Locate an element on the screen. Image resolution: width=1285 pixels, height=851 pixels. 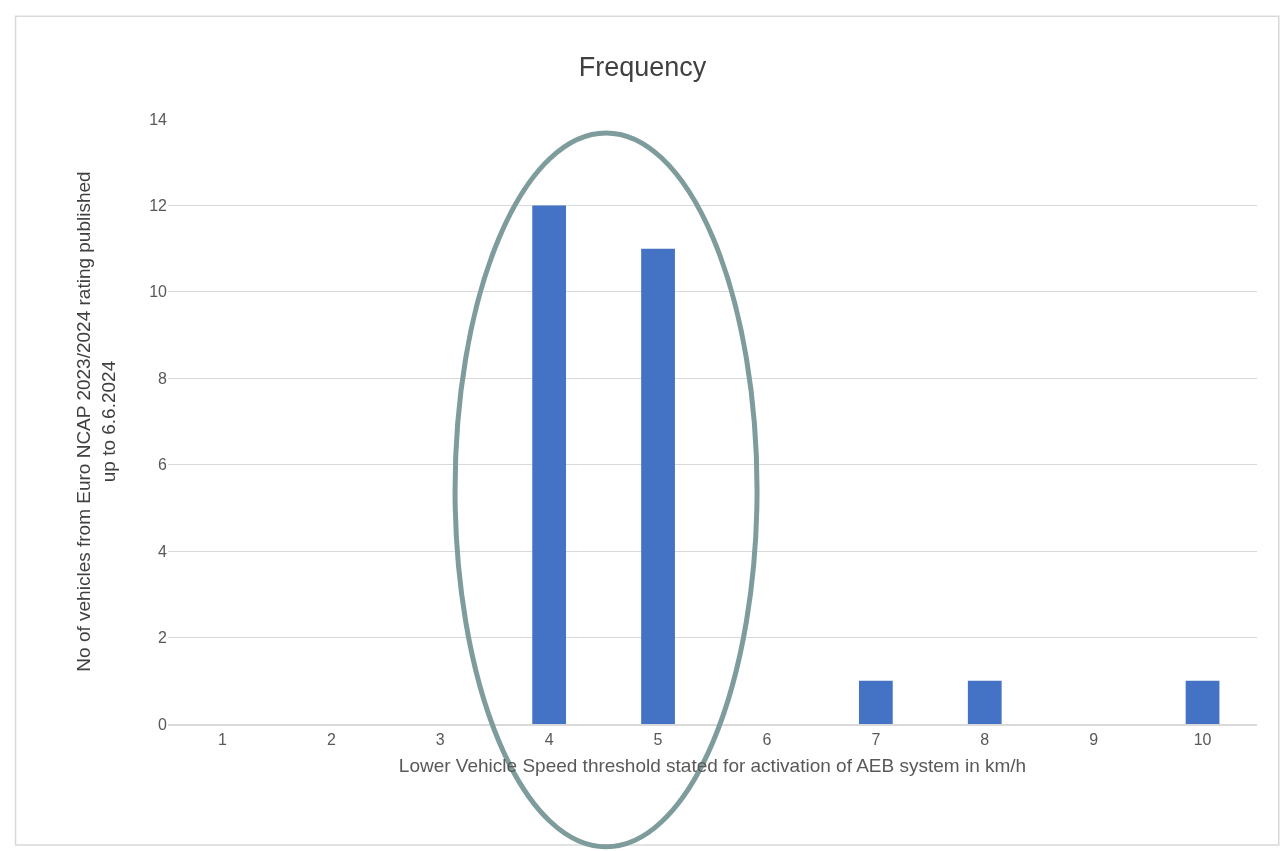
y-axis-title: No of vehicles from Euro NCAP 2023/2024 rating published up to 6.6.2024 is located at coordinates (96, 421).